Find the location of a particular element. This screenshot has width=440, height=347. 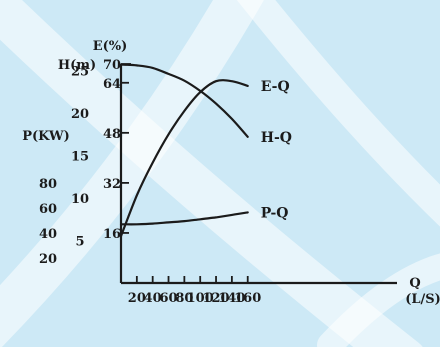

e-tick-label-top: 70 is located at coordinates (112, 65).